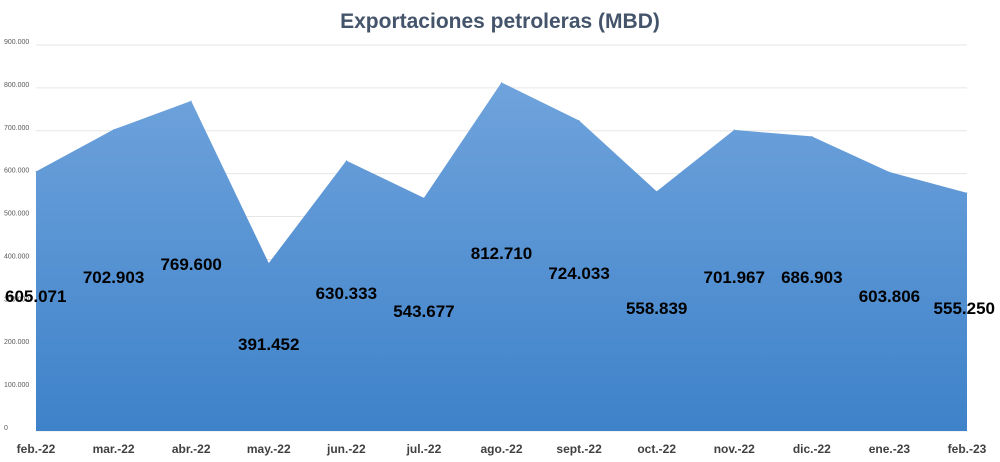 This screenshot has width=1000, height=462. What do you see at coordinates (889, 296) in the screenshot?
I see `data-label: 603.806` at bounding box center [889, 296].